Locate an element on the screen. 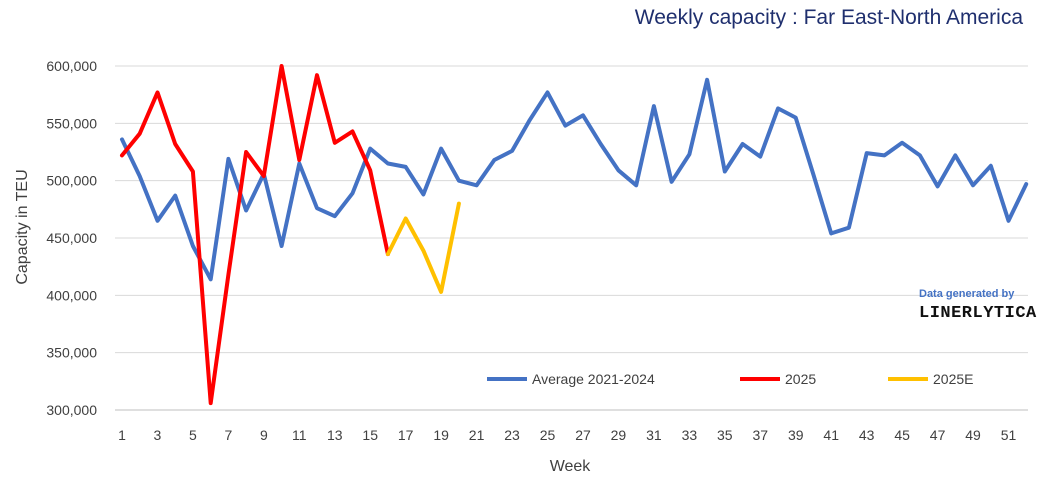  x-tick-label: 37 is located at coordinates (760, 435).